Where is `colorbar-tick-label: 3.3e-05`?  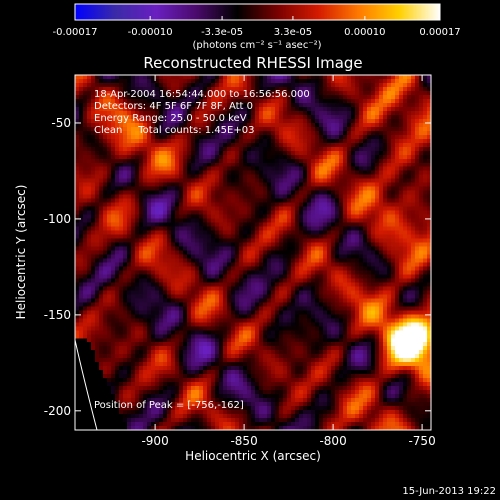 colorbar-tick-label: 3.3e-05 is located at coordinates (293, 32).